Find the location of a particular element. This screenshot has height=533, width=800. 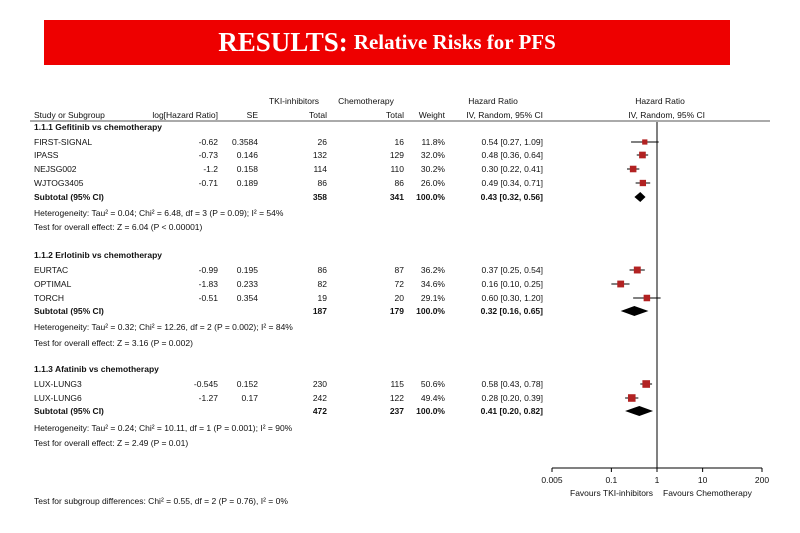

study-weight: 49.4% is located at coordinates (433, 398).